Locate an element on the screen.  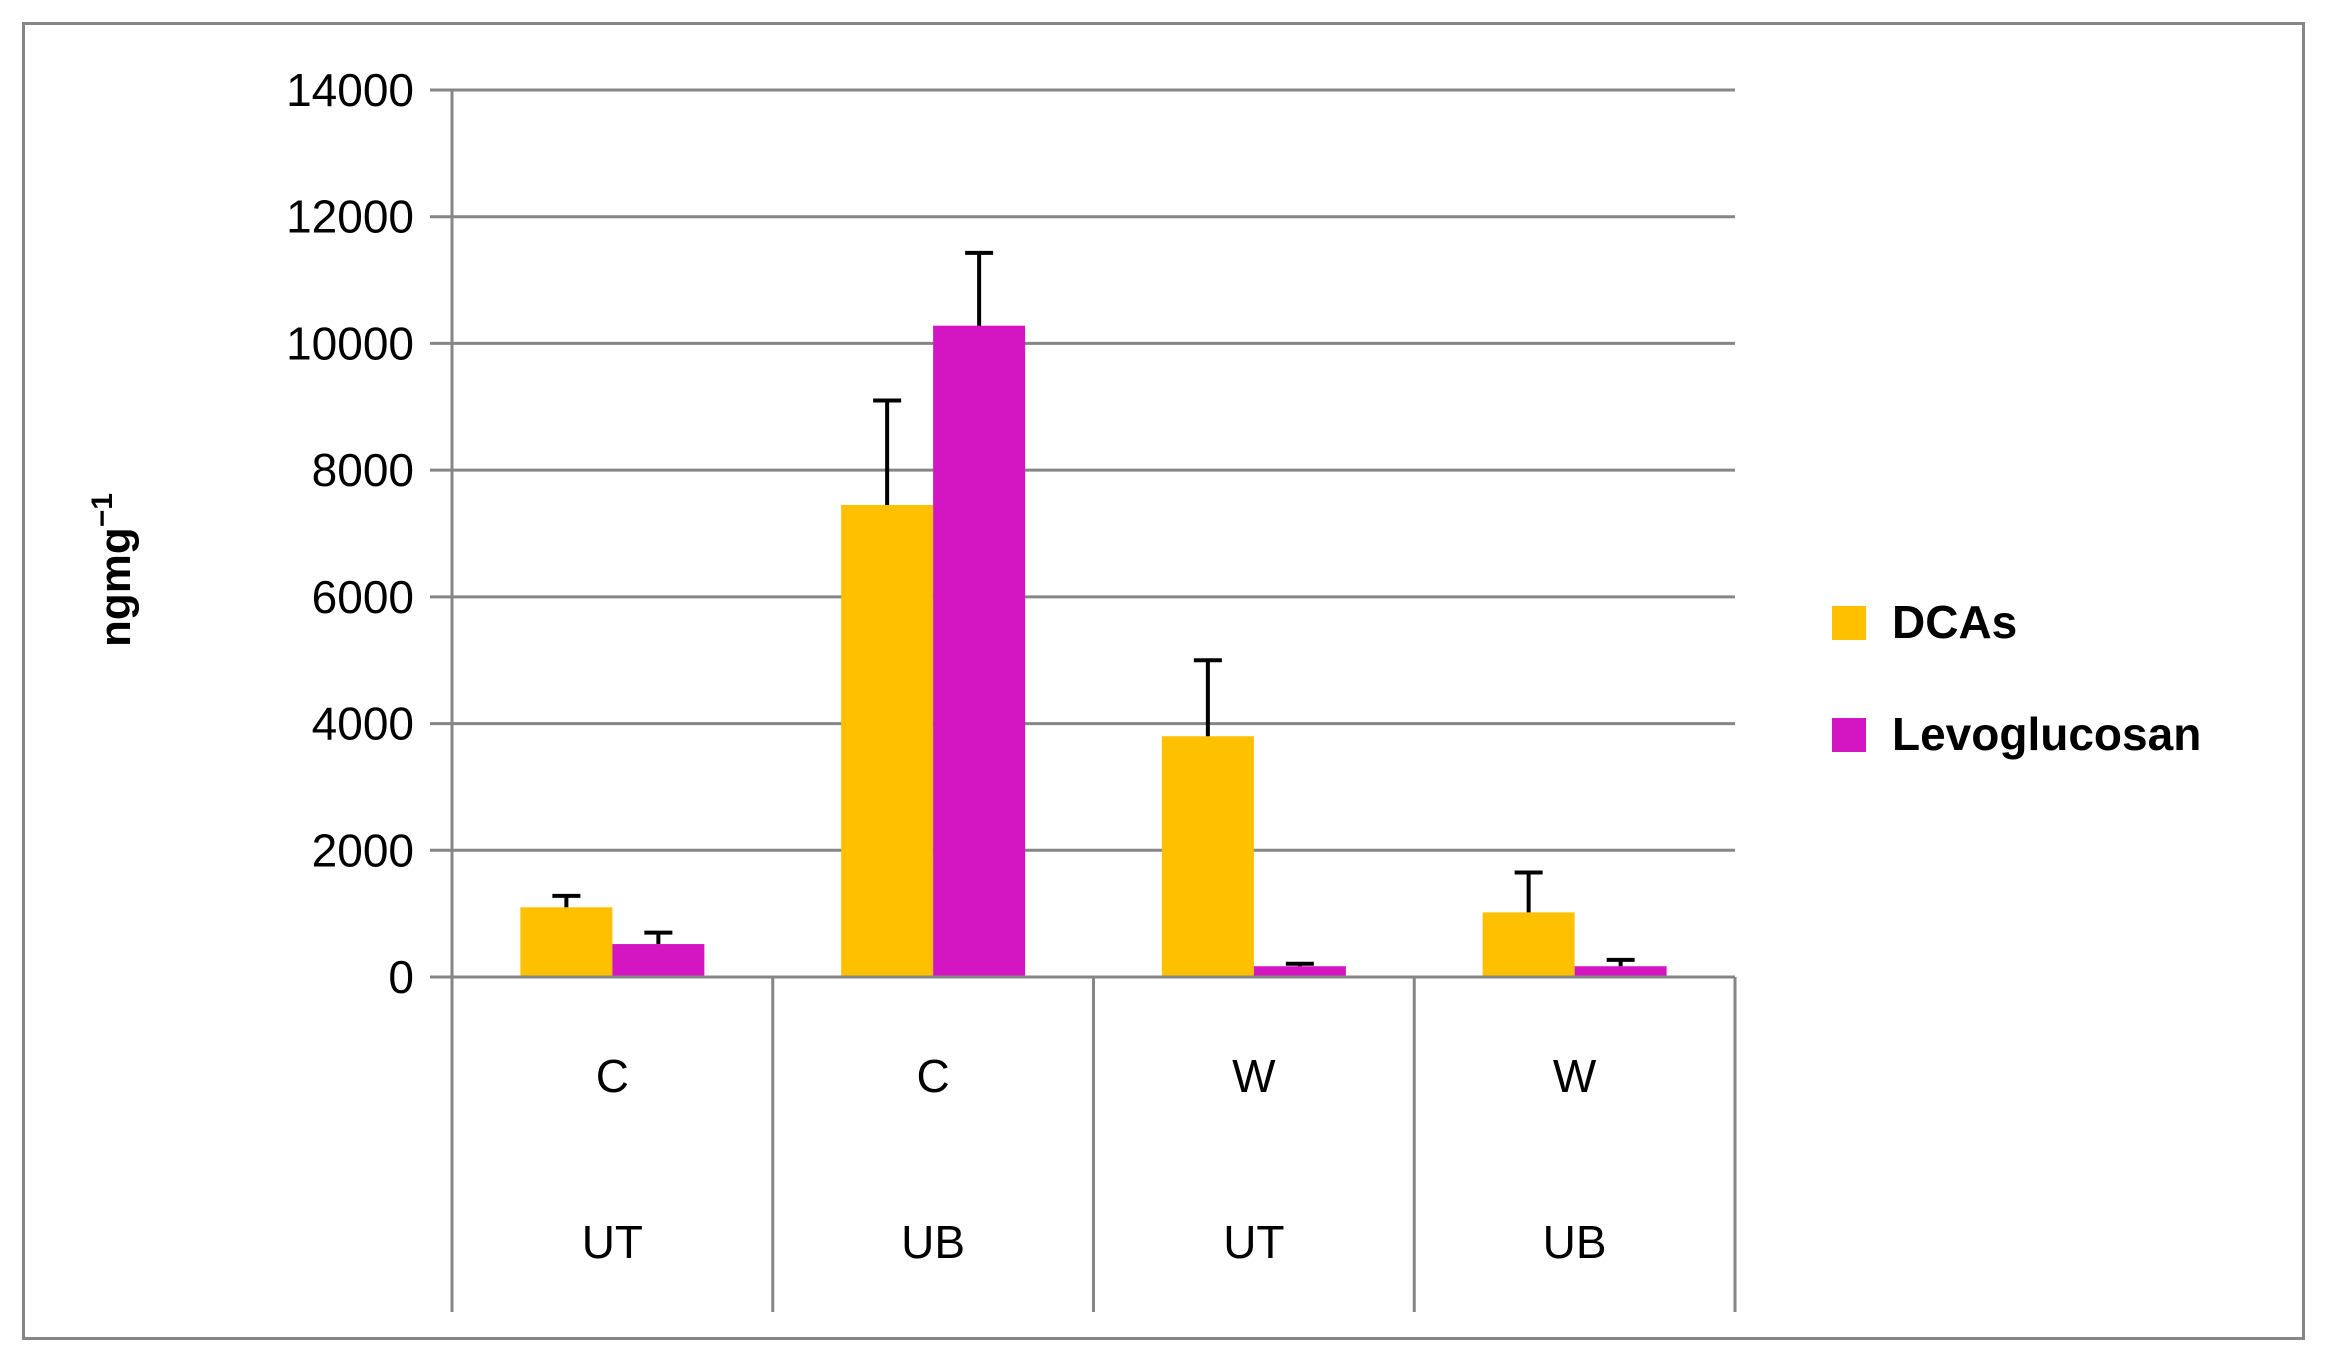
legend-label-levoglucosan: Levoglucosan is located at coordinates (2046, 734).